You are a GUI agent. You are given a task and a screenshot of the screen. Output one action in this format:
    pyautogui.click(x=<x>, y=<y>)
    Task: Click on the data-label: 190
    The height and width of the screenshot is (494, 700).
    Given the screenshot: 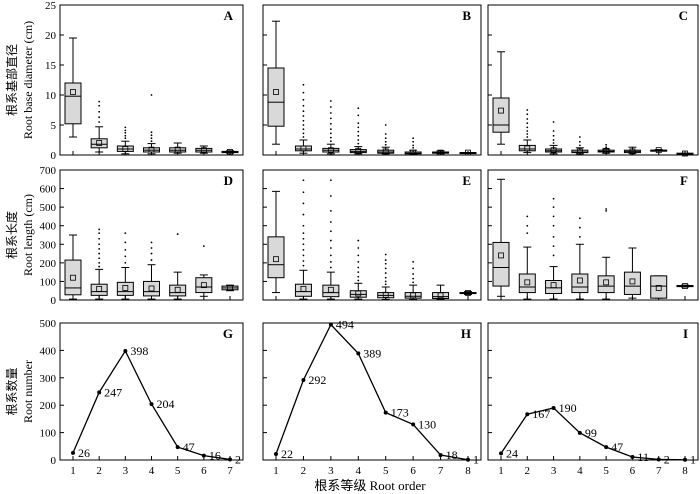 What is the action you would take?
    pyautogui.click(x=568, y=408)
    